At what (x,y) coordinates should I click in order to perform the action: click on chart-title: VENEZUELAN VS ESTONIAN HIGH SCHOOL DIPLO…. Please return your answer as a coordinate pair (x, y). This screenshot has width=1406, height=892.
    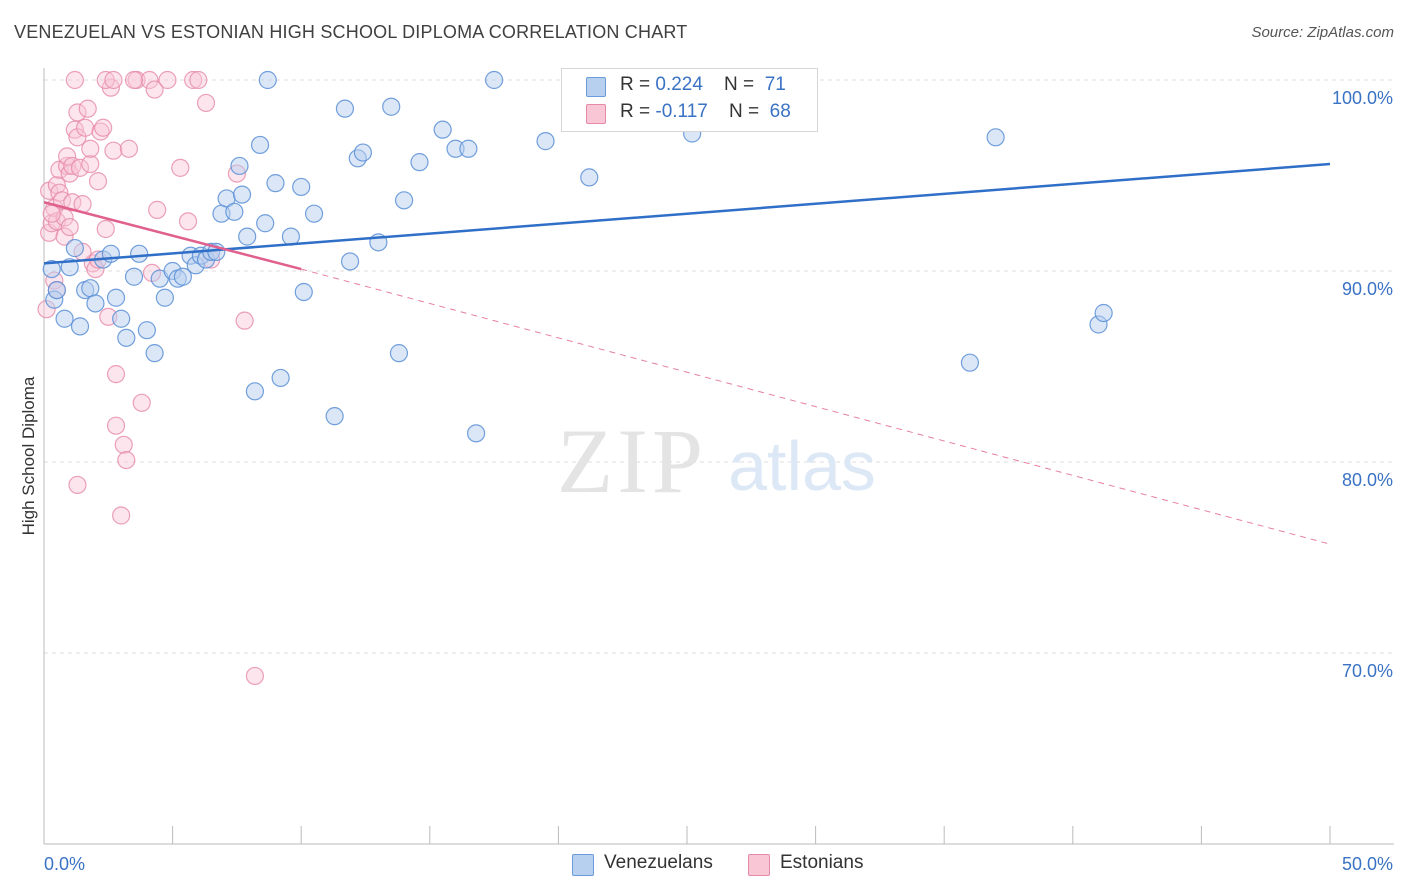
    Looking at the image, I should click on (351, 32).